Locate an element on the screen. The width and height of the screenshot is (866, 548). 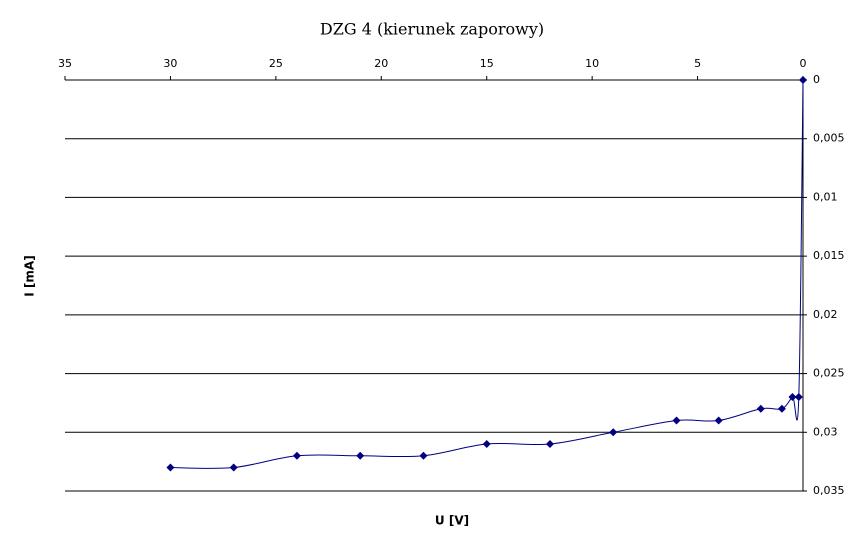
x-tick-label: 15 is located at coordinates (487, 63).